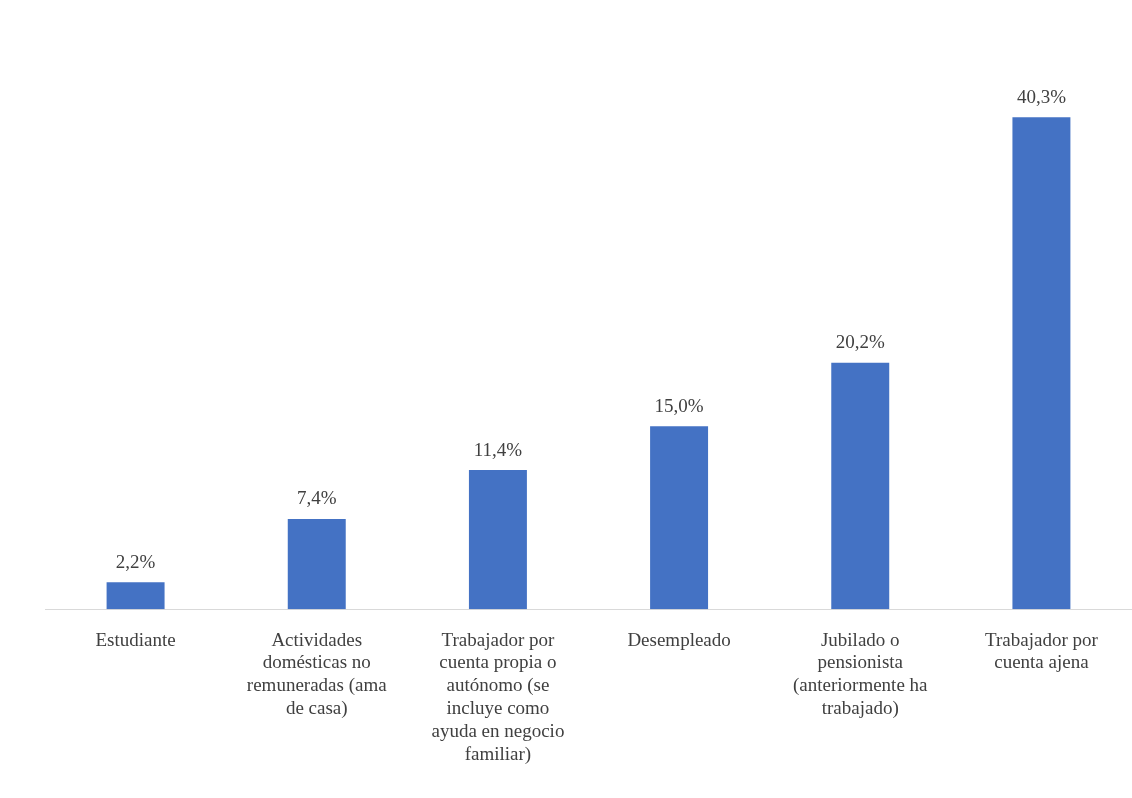 The height and width of the screenshot is (798, 1132). Describe the element at coordinates (679, 405) in the screenshot. I see `data-label: 15,0%` at that location.